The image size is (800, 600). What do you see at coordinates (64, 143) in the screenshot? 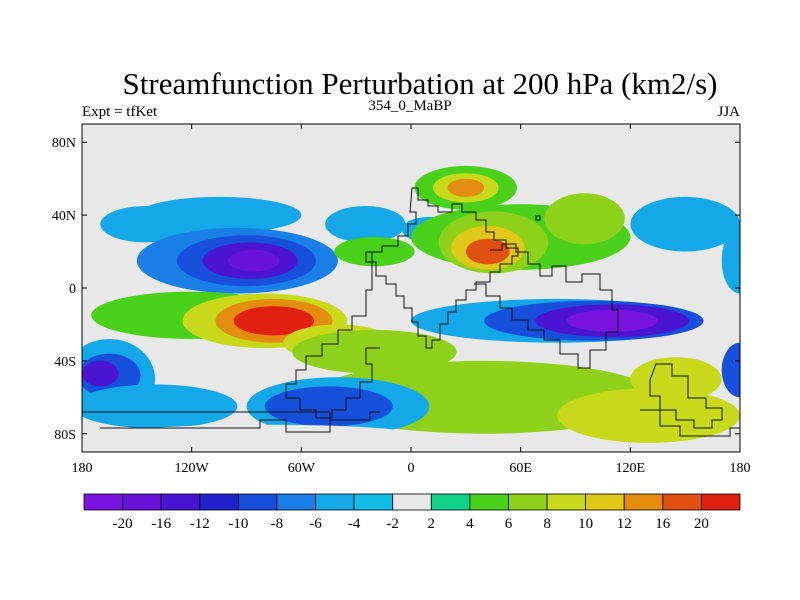
I see `y-tick-label: 80N` at bounding box center [64, 143].